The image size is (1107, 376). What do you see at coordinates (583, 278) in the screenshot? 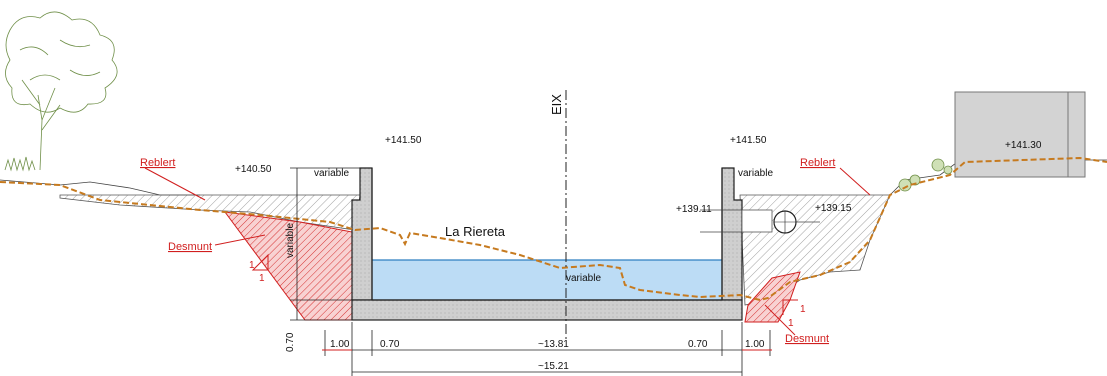
I see `variable-water: variable` at bounding box center [583, 278].